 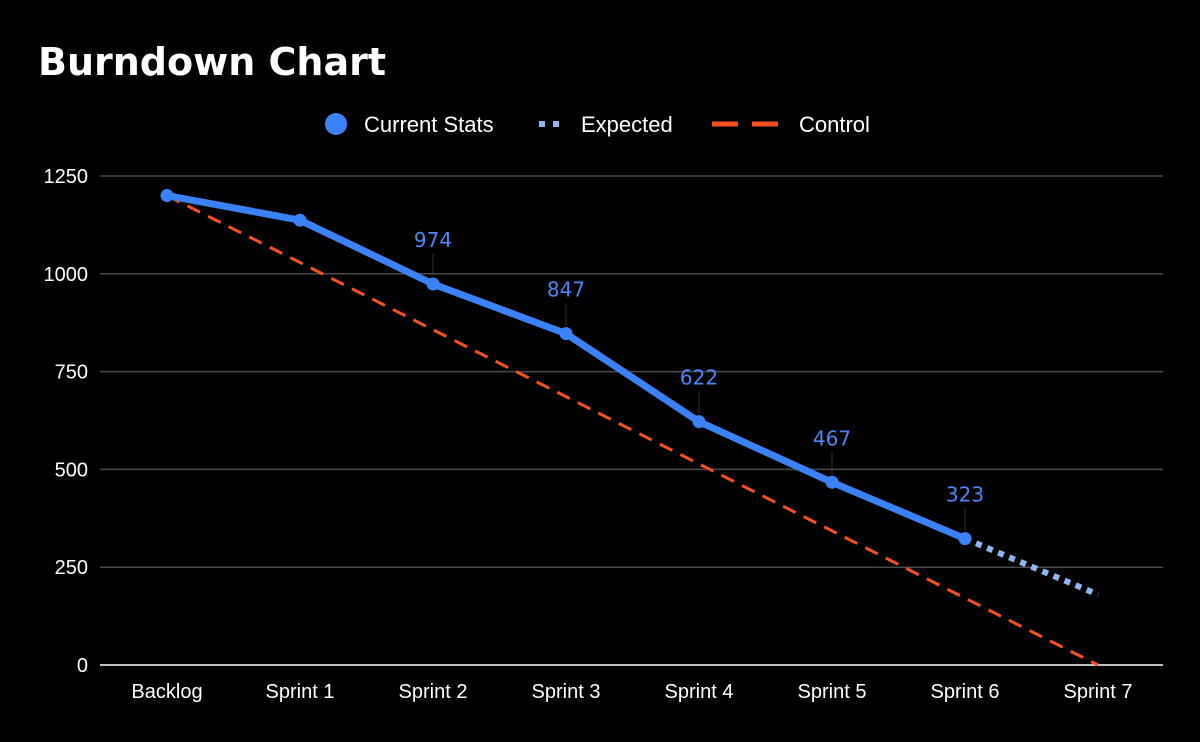 What do you see at coordinates (965, 495) in the screenshot?
I see `data-label: 323` at bounding box center [965, 495].